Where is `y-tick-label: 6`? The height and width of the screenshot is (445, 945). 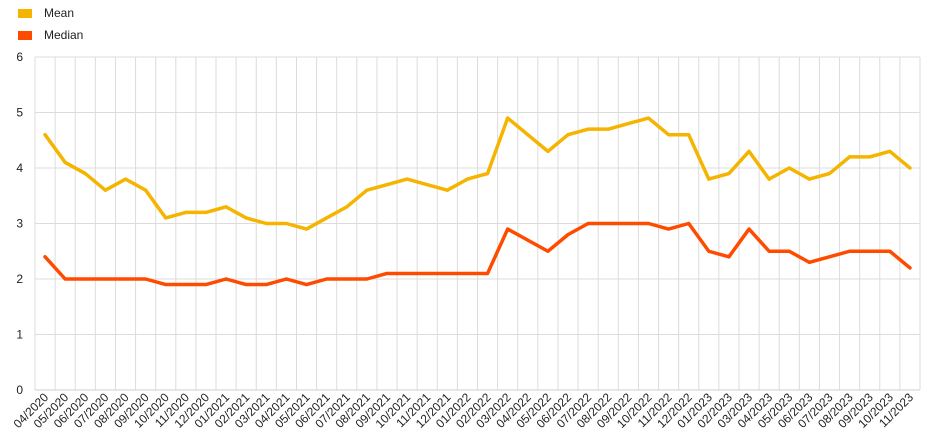 y-tick-label: 6 is located at coordinates (19, 57).